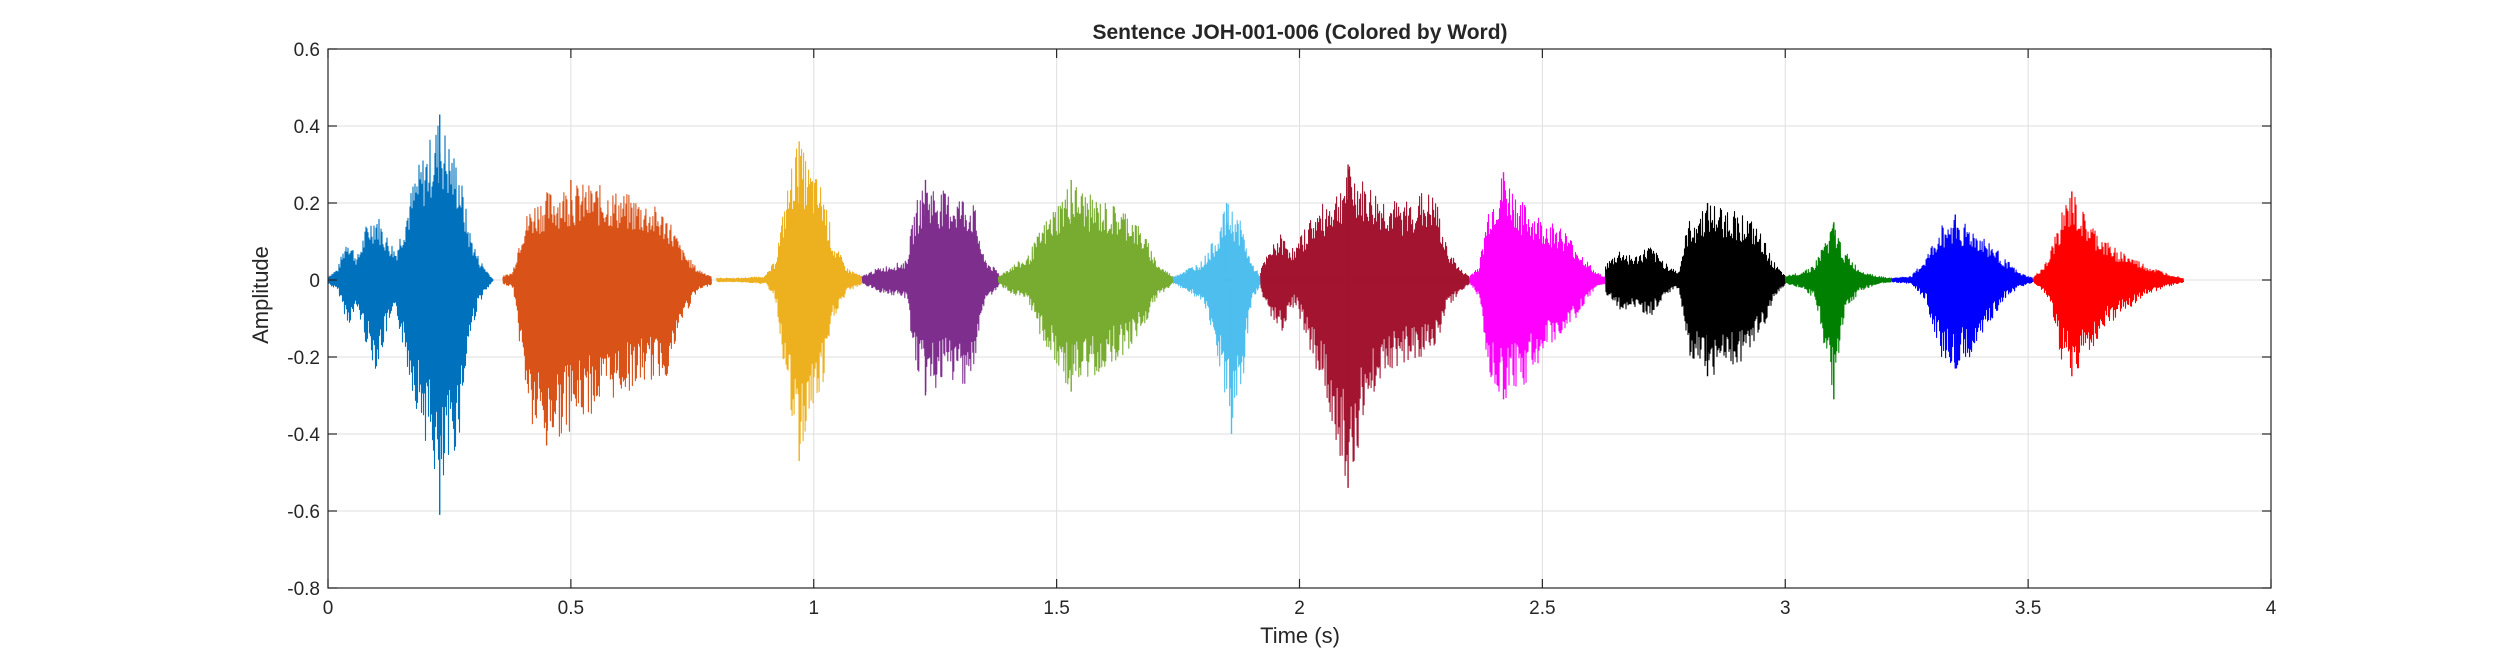 The image size is (2500, 657). Describe the element at coordinates (1785, 608) in the screenshot. I see `x-tick-label: 3` at that location.